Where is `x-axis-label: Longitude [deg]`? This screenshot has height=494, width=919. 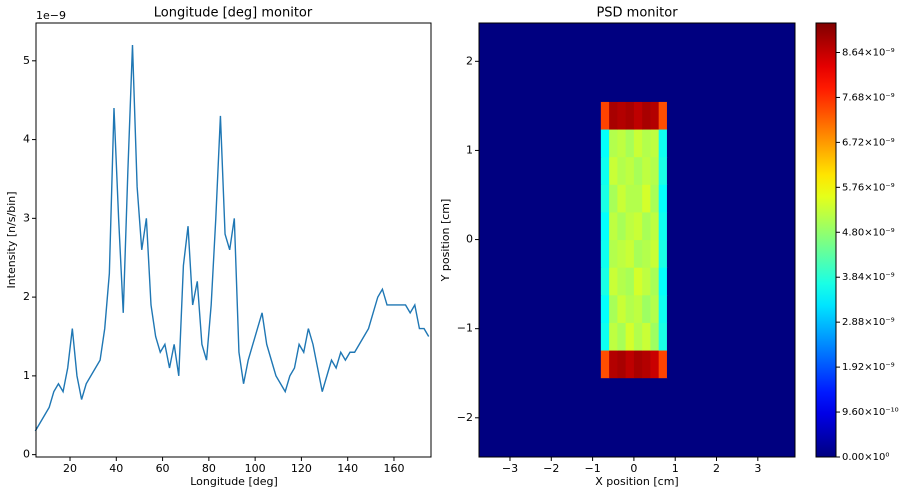
x-axis-label: Longitude [deg] is located at coordinates (234, 481).